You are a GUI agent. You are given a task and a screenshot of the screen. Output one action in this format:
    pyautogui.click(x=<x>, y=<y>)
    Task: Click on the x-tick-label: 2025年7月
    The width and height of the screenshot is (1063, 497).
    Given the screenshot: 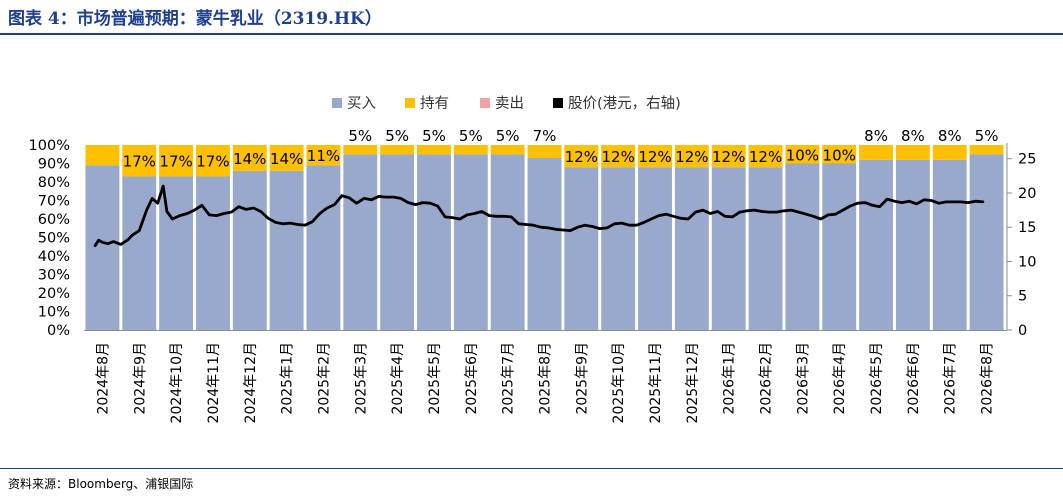 What is the action you would take?
    pyautogui.click(x=509, y=378)
    